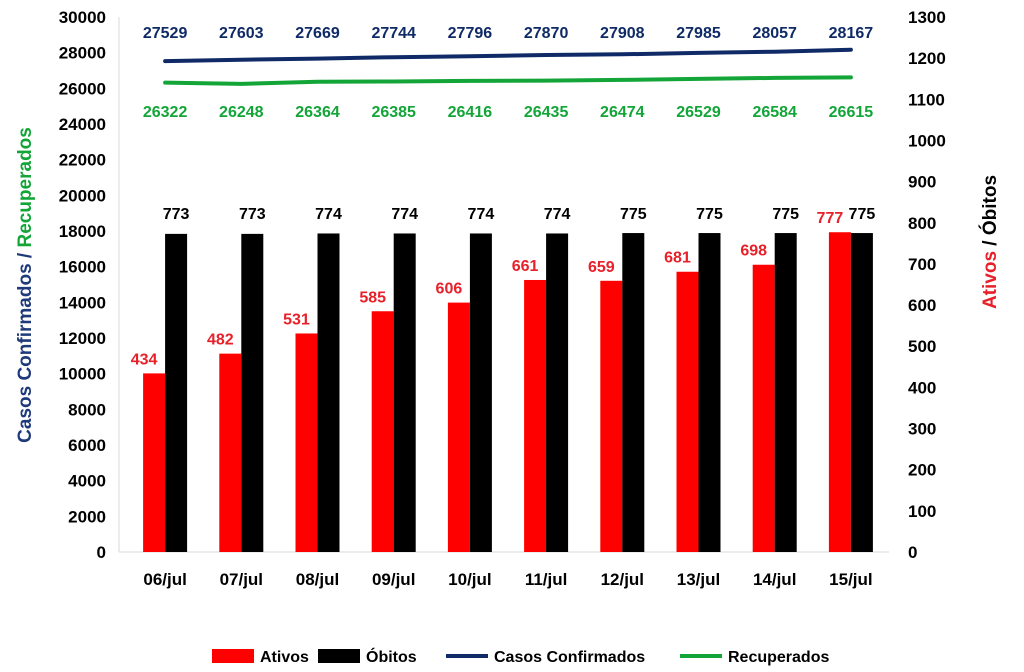 Image resolution: width=1024 pixels, height=672 pixels. What do you see at coordinates (778, 657) in the screenshot?
I see `legend-label: Recuperados` at bounding box center [778, 657].